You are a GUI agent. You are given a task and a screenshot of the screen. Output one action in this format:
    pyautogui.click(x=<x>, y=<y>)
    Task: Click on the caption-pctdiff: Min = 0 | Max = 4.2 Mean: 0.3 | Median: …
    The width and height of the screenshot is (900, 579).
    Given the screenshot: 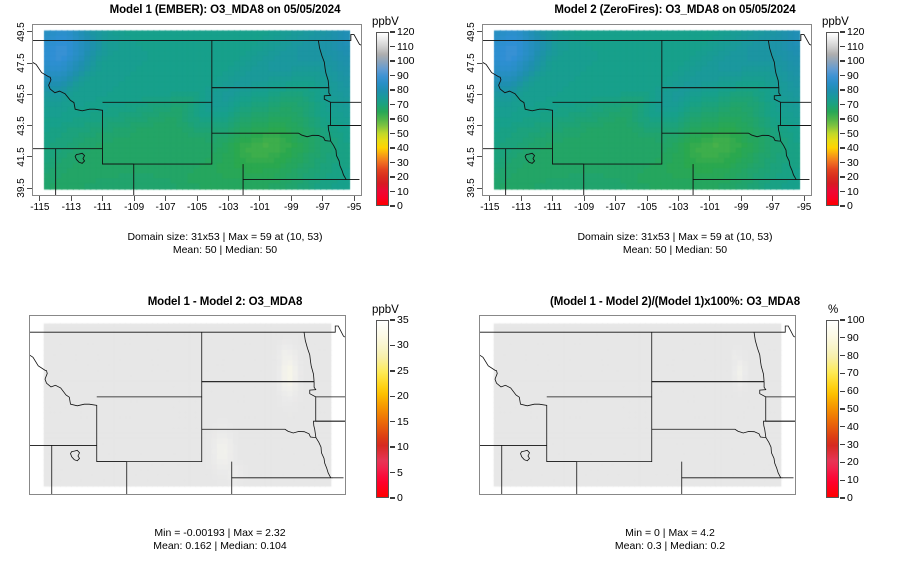 What is the action you would take?
    pyautogui.click(x=670, y=539)
    